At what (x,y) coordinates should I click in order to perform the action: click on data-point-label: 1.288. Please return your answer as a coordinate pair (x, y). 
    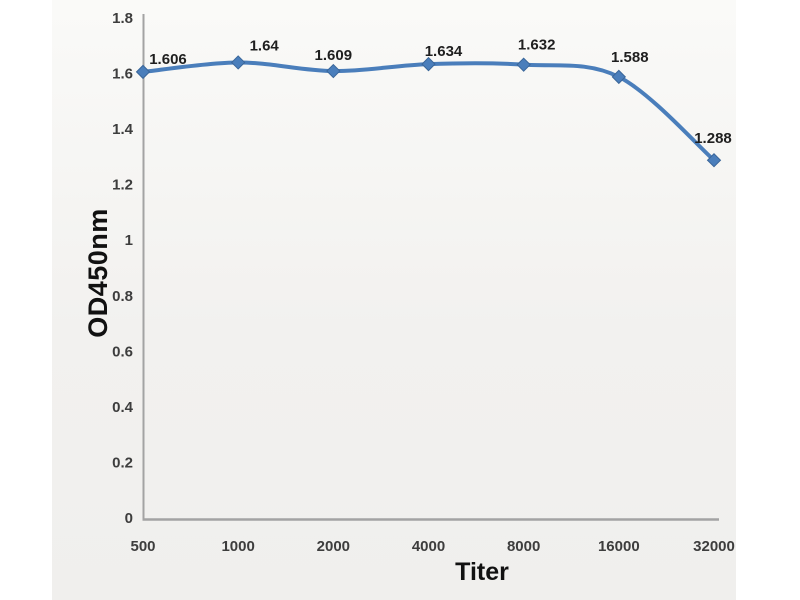
    Looking at the image, I should click on (713, 138).